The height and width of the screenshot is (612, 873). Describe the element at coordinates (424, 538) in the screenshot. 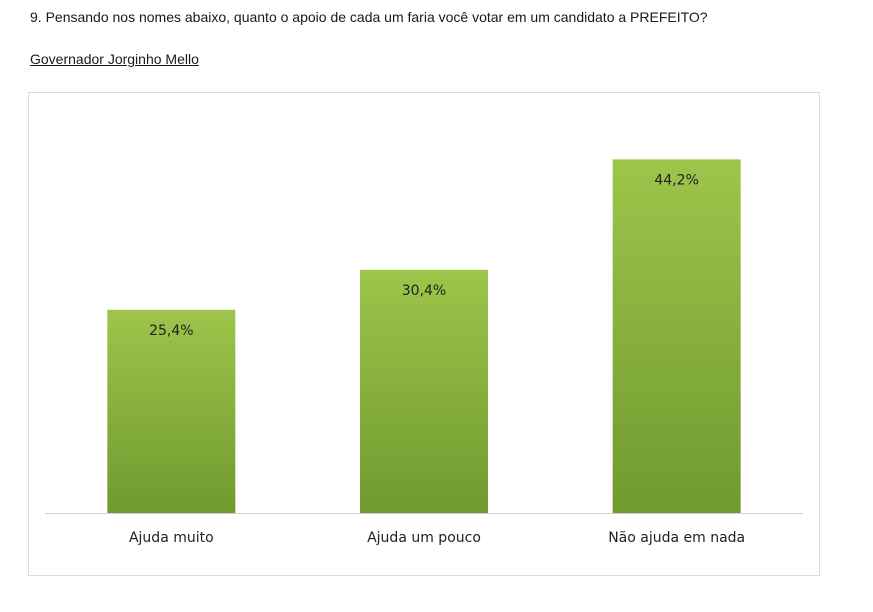

I see `category-label-1: Ajuda um pouco` at that location.